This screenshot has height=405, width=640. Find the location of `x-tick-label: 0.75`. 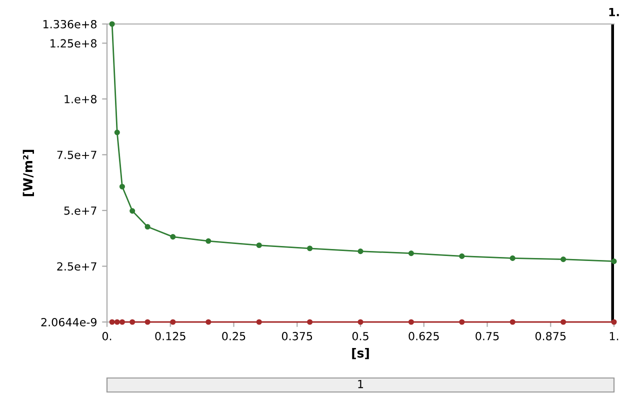

x-tick-label: 0.75 is located at coordinates (487, 336).